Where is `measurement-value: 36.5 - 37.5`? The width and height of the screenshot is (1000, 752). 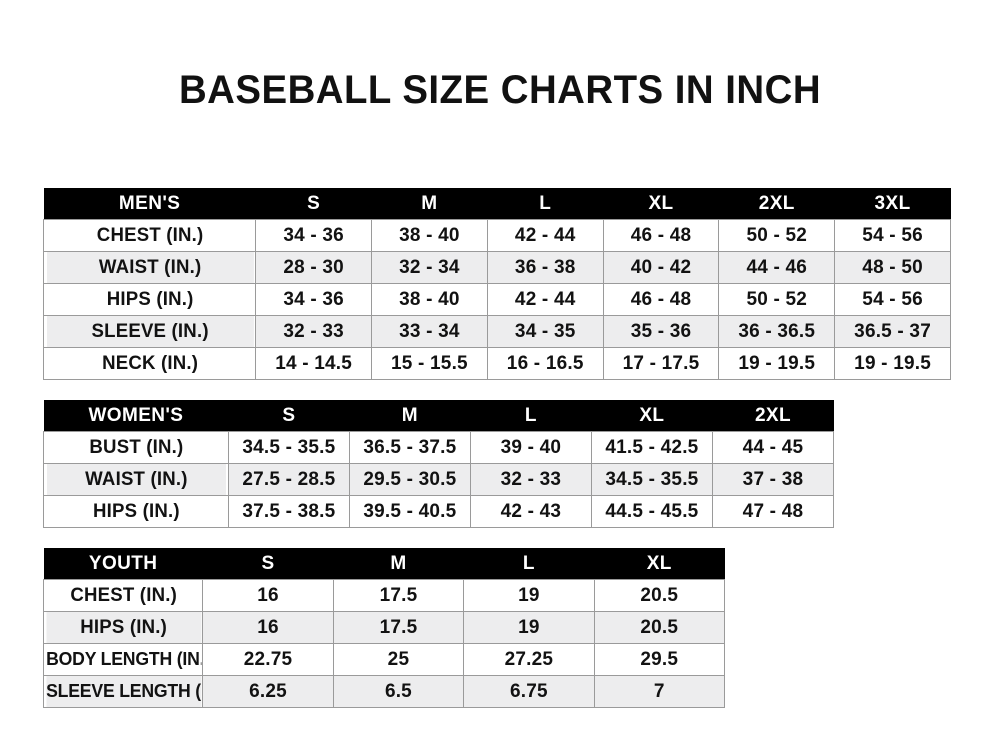 measurement-value: 36.5 - 37.5 is located at coordinates (410, 447).